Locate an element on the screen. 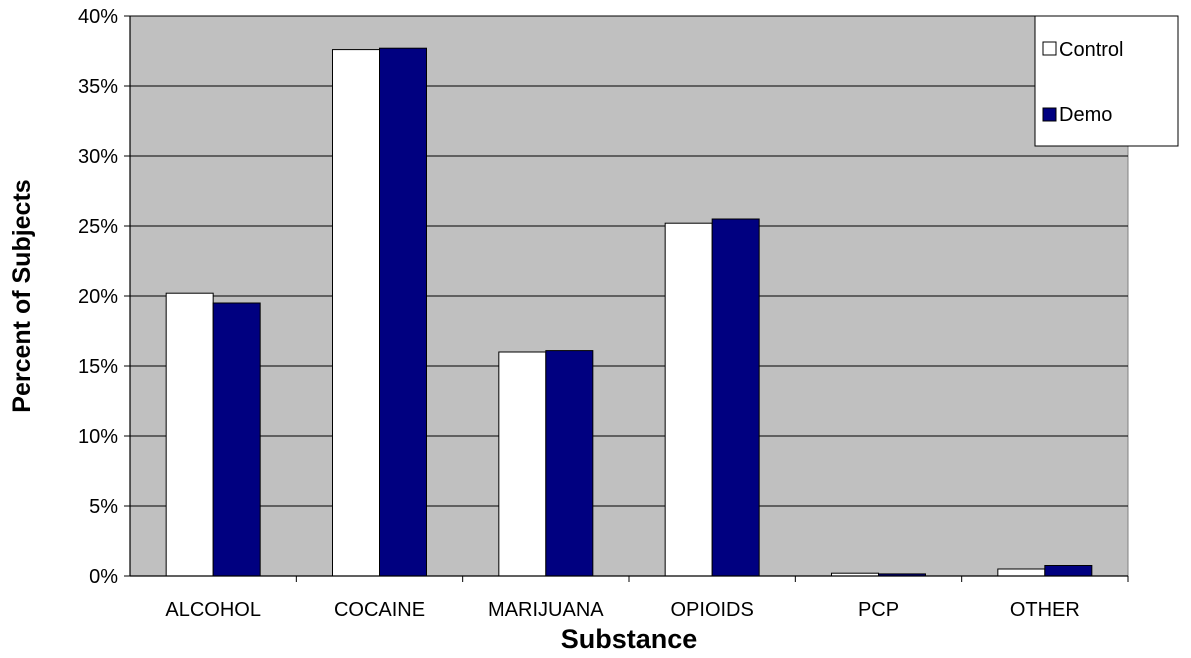  x-tick-label: COCAINE is located at coordinates (379, 610).